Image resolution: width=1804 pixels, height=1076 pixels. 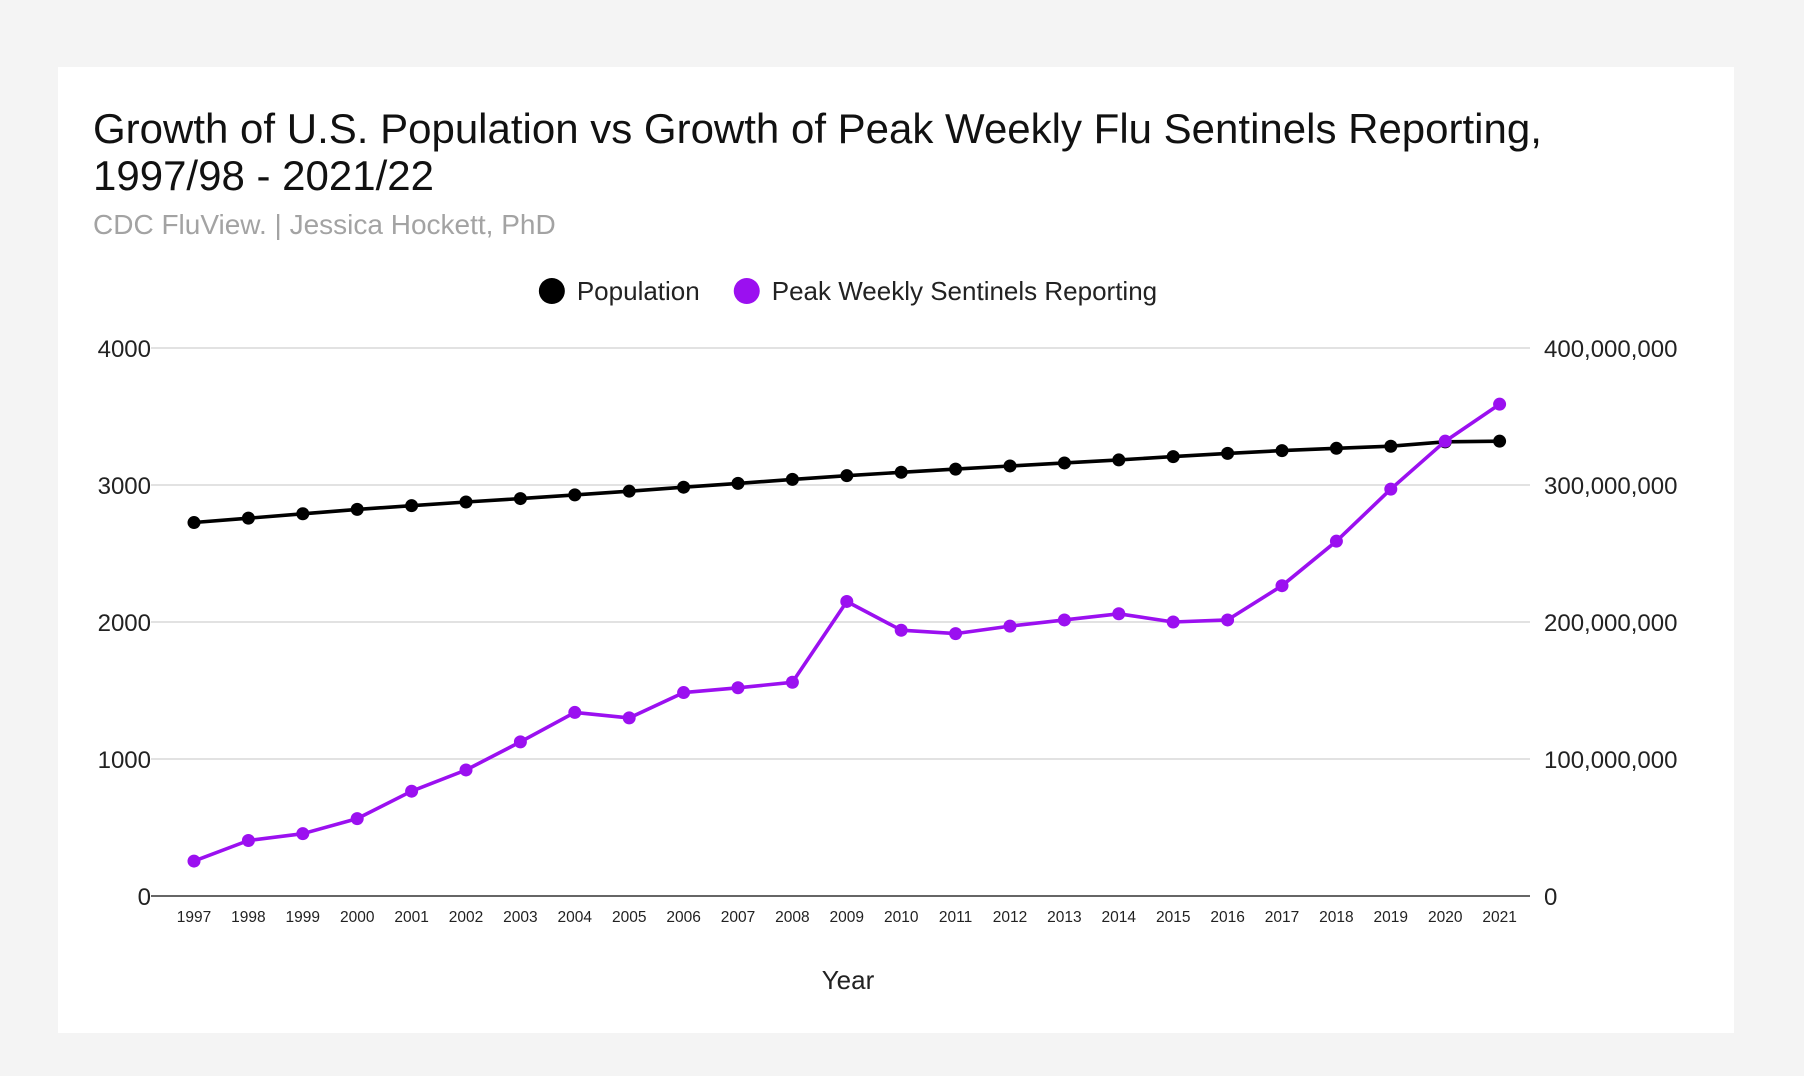 What do you see at coordinates (124, 349) in the screenshot?
I see `left-axis-tick-label: 4000` at bounding box center [124, 349].